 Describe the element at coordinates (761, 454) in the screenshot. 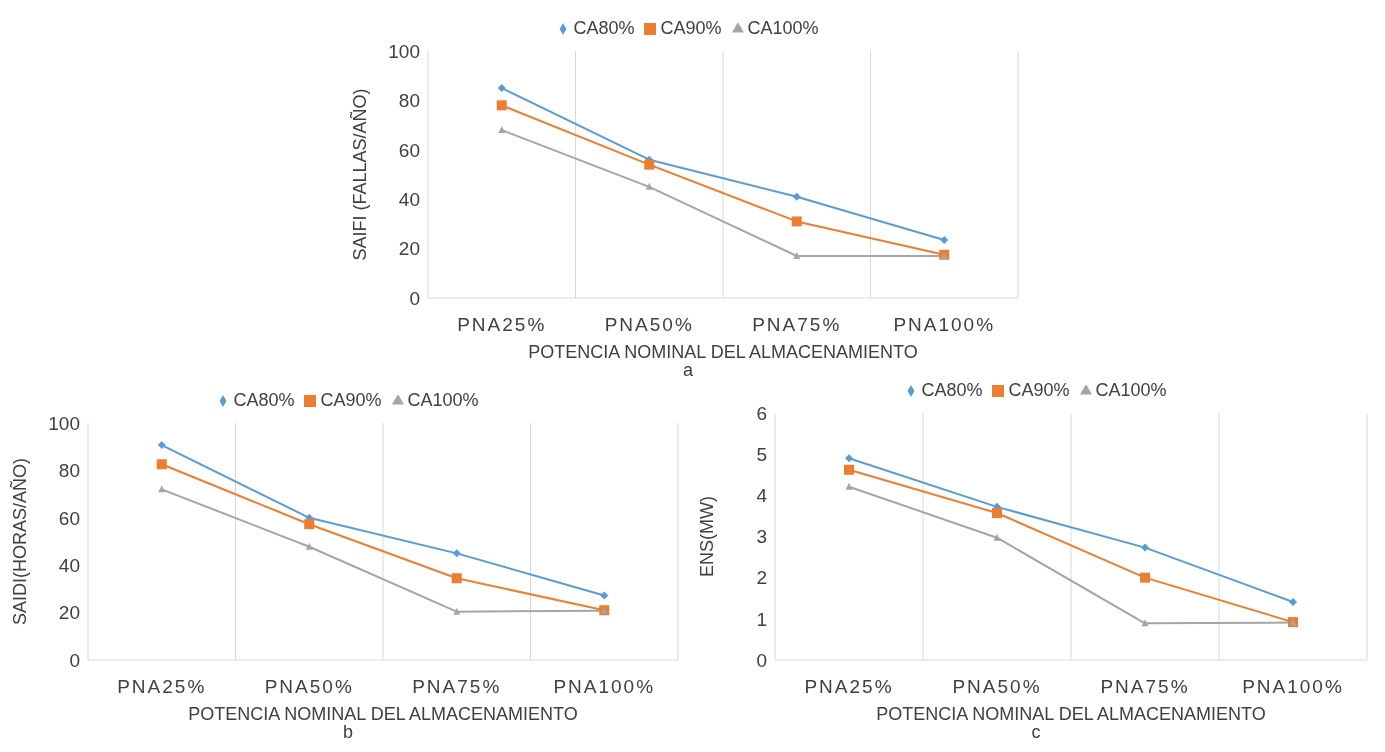

I see `y-tick-label: 5` at that location.